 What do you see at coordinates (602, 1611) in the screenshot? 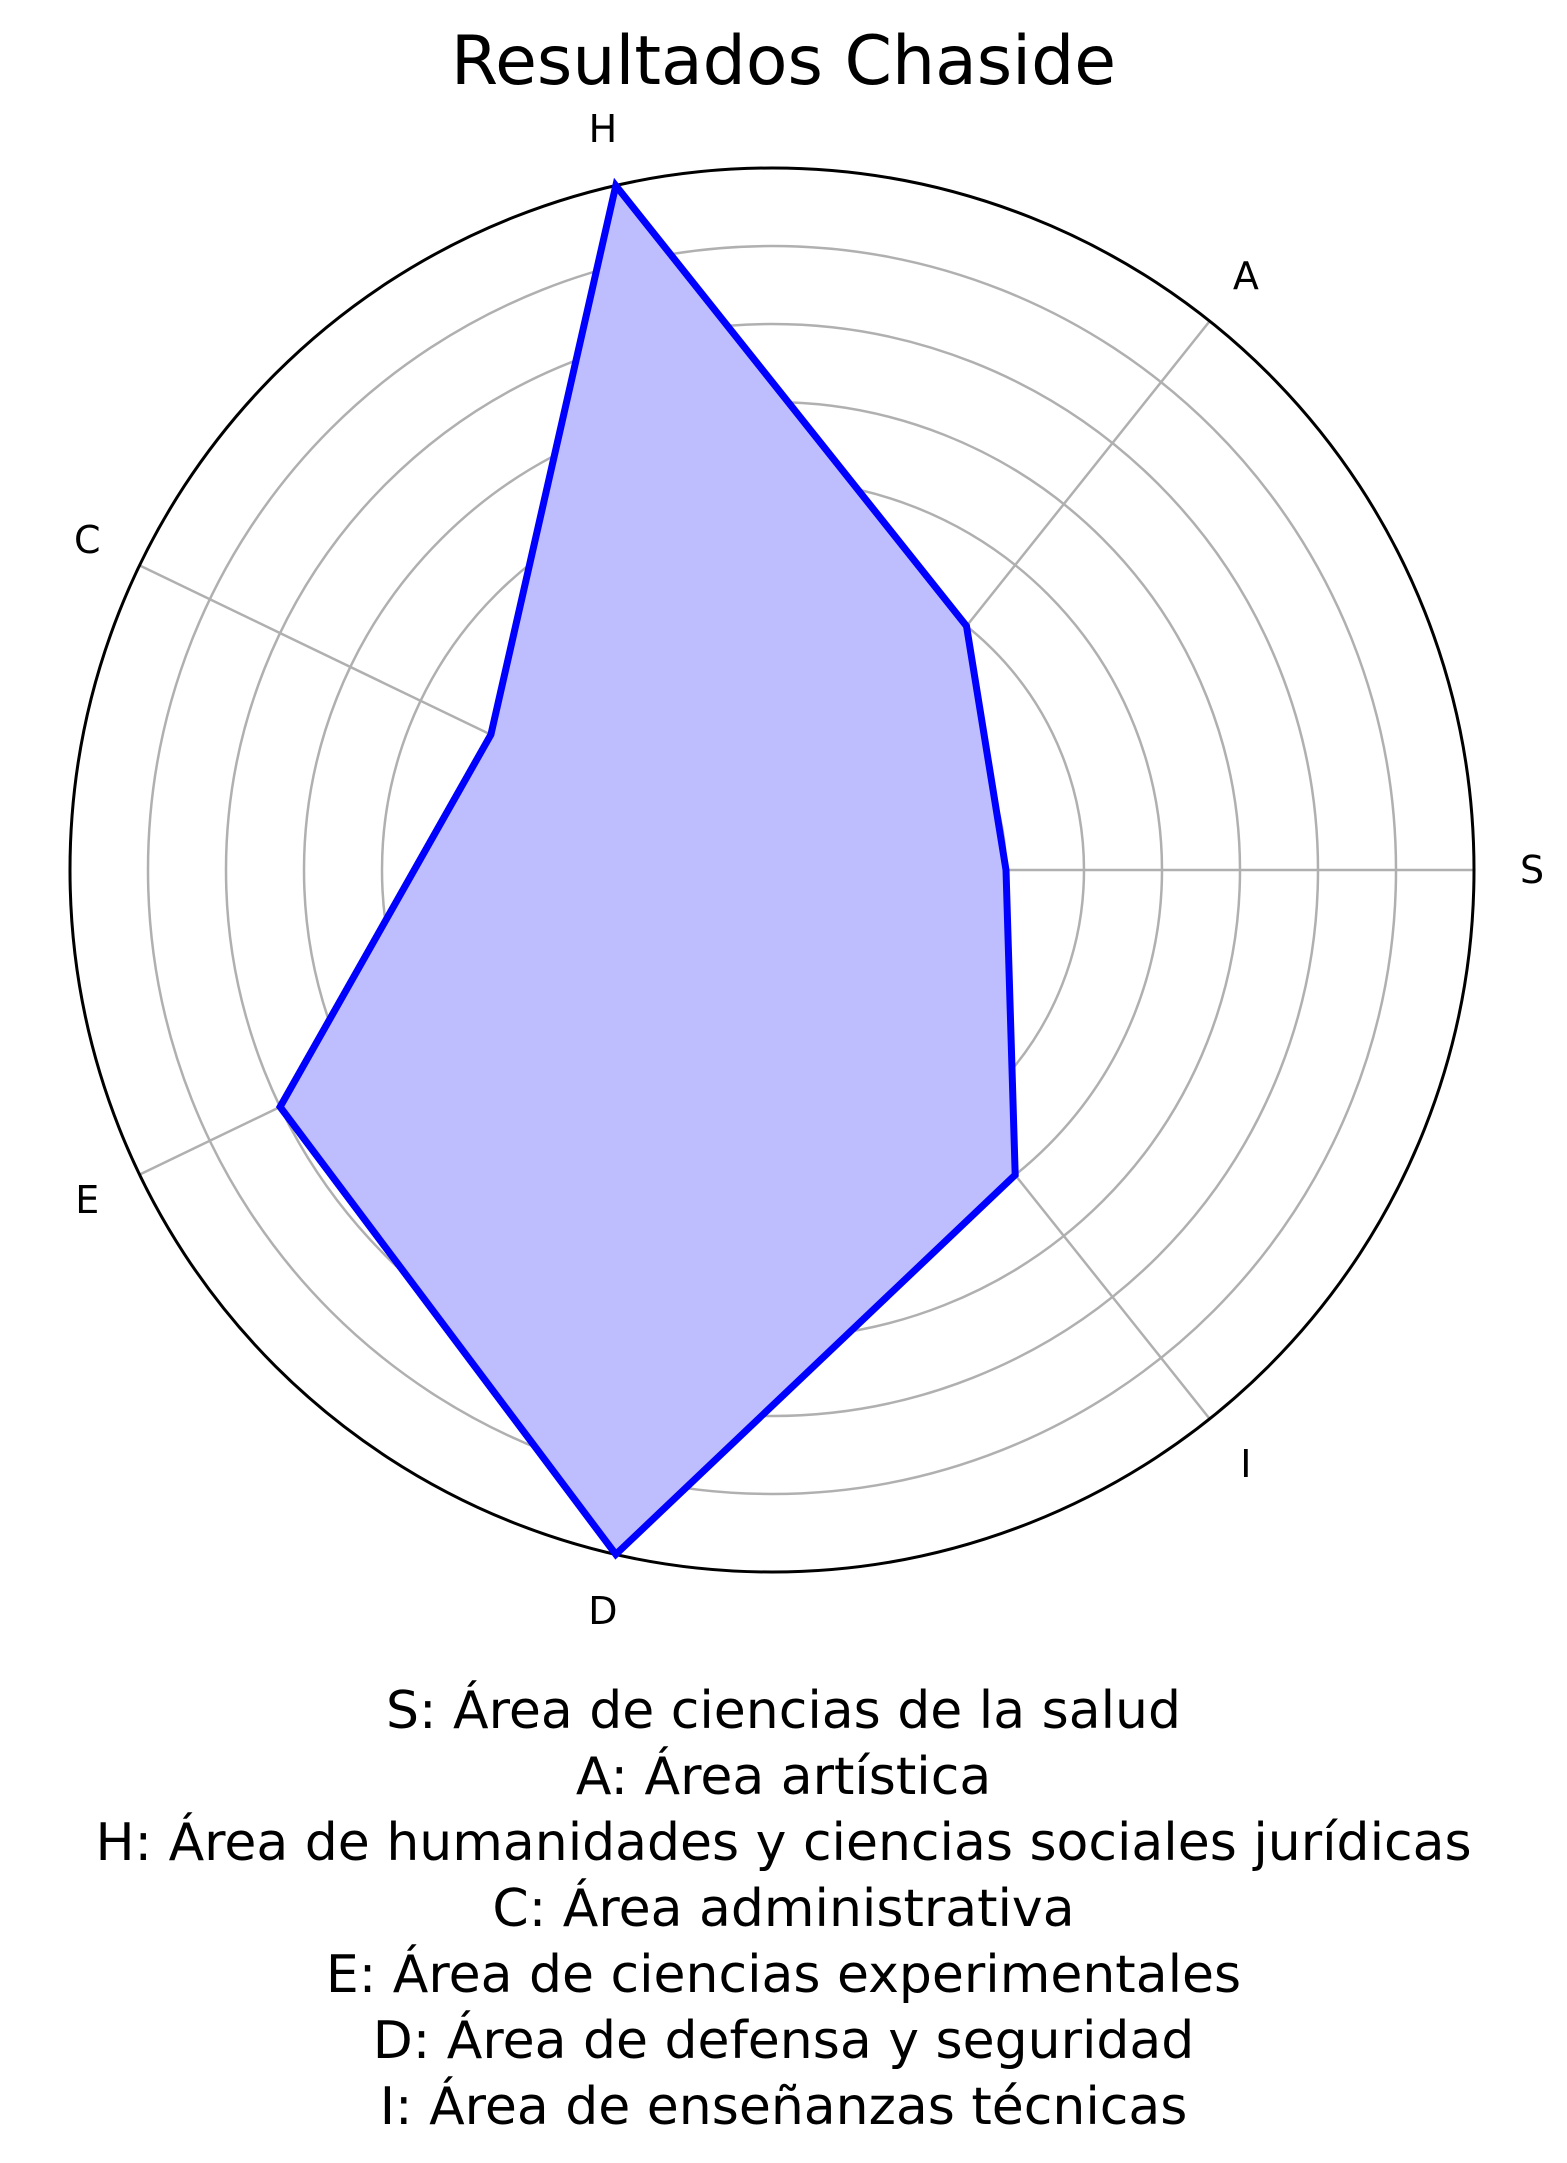
I see `axis-label-D: D` at bounding box center [602, 1611].